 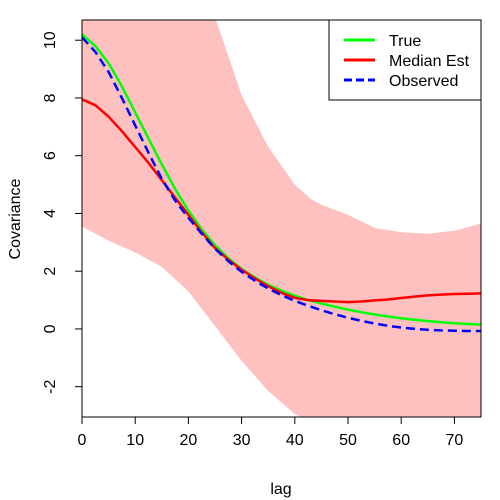 What do you see at coordinates (50, 386) in the screenshot?
I see `y-tick-label: -2` at bounding box center [50, 386].